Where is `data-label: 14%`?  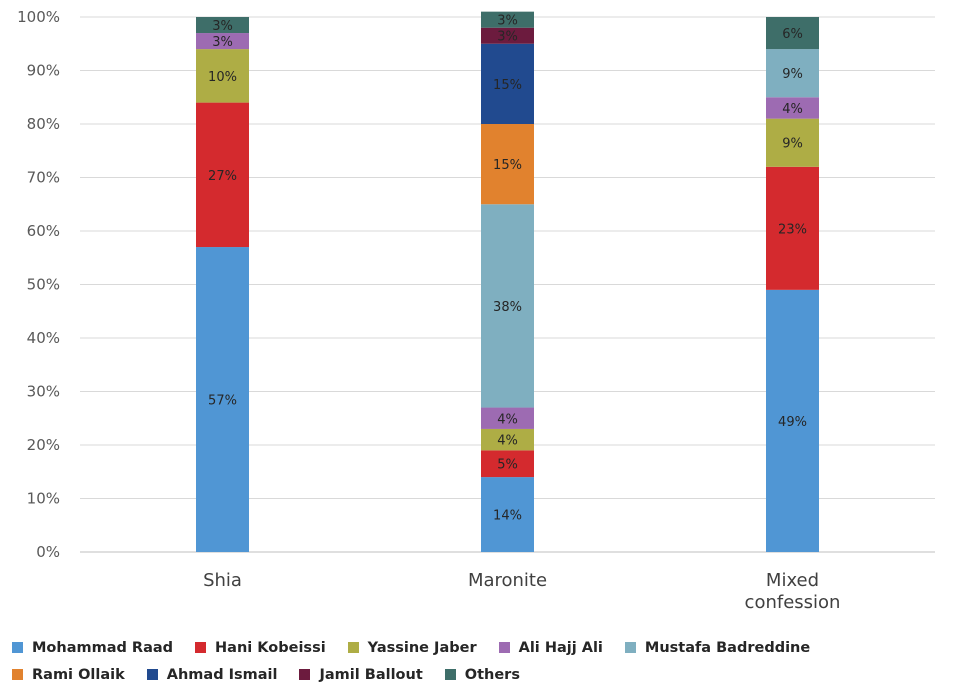 data-label: 14% is located at coordinates (507, 516).